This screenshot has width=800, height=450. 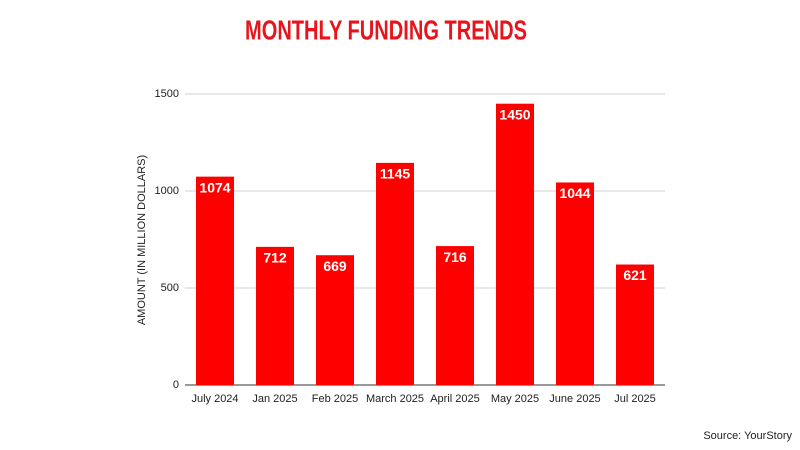 I want to click on data-label: 716, so click(x=455, y=257).